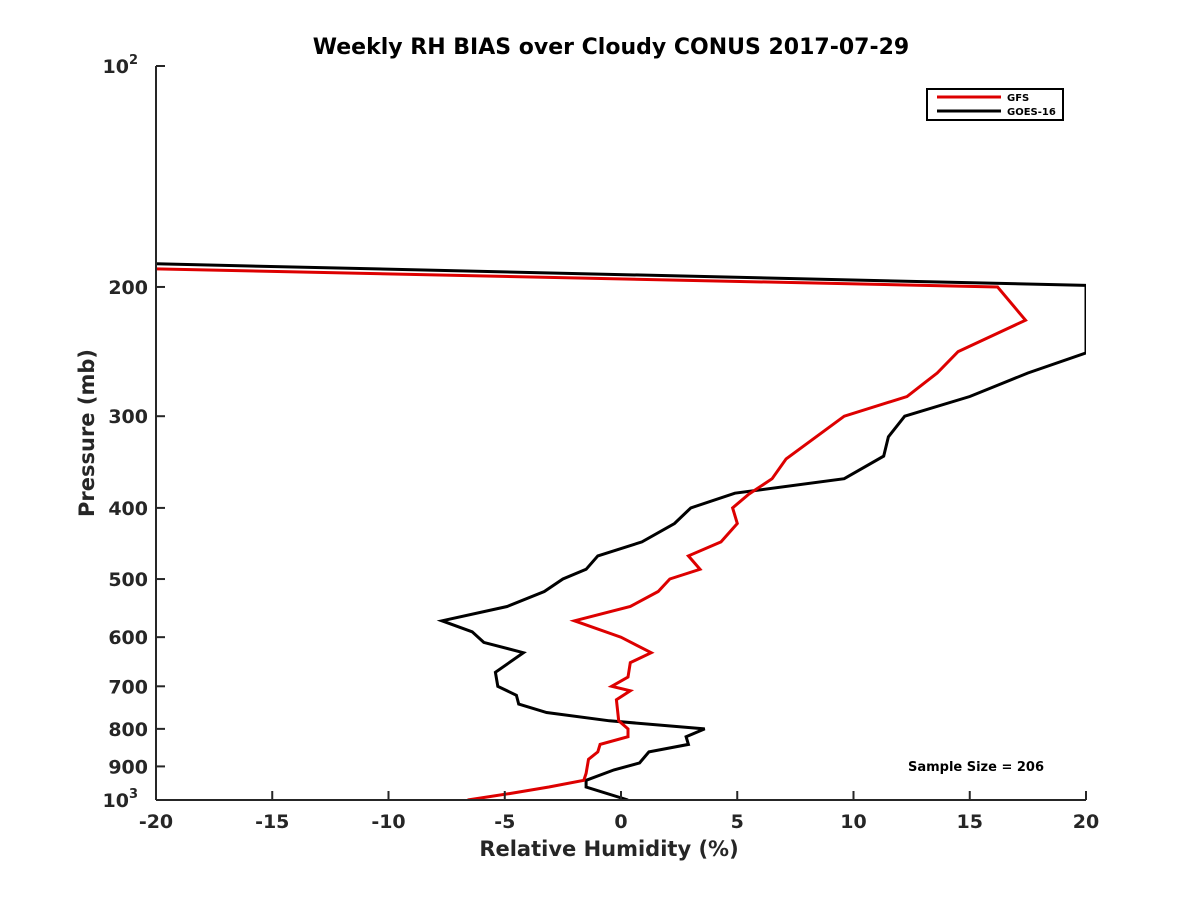  I want to click on x-tick-label: -15, so click(272, 822).